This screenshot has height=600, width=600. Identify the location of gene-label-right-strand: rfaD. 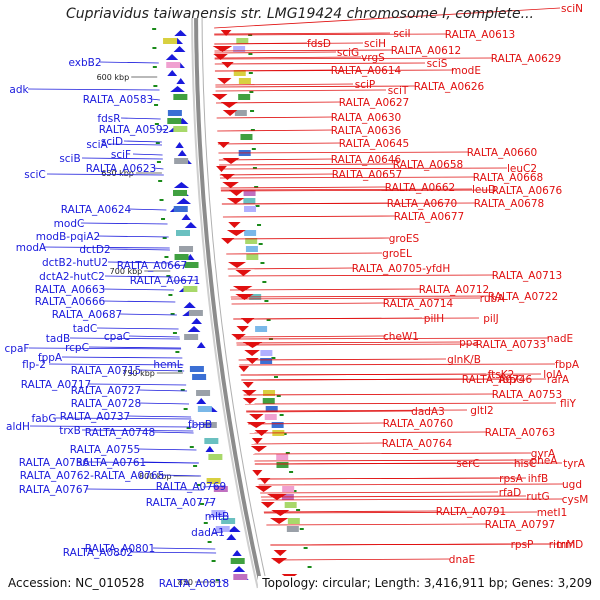
(510, 493).